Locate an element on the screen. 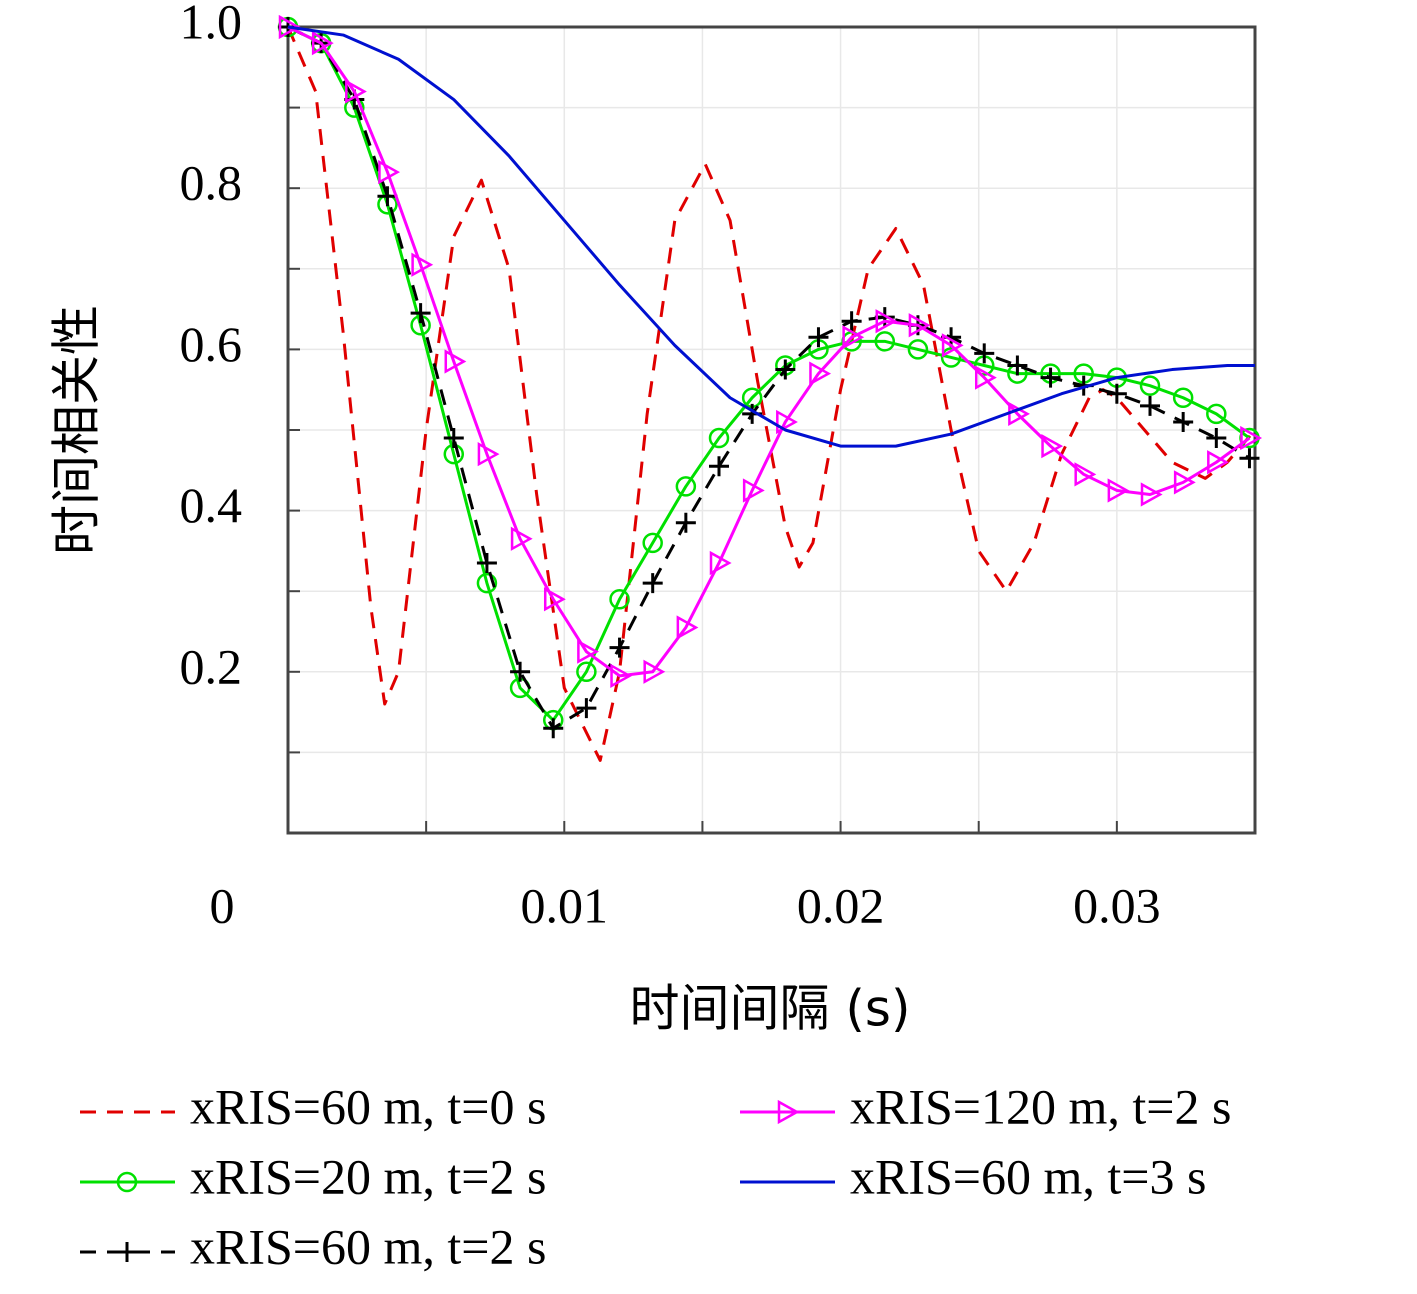  y-tick-label: 0.4 is located at coordinates (211, 505).